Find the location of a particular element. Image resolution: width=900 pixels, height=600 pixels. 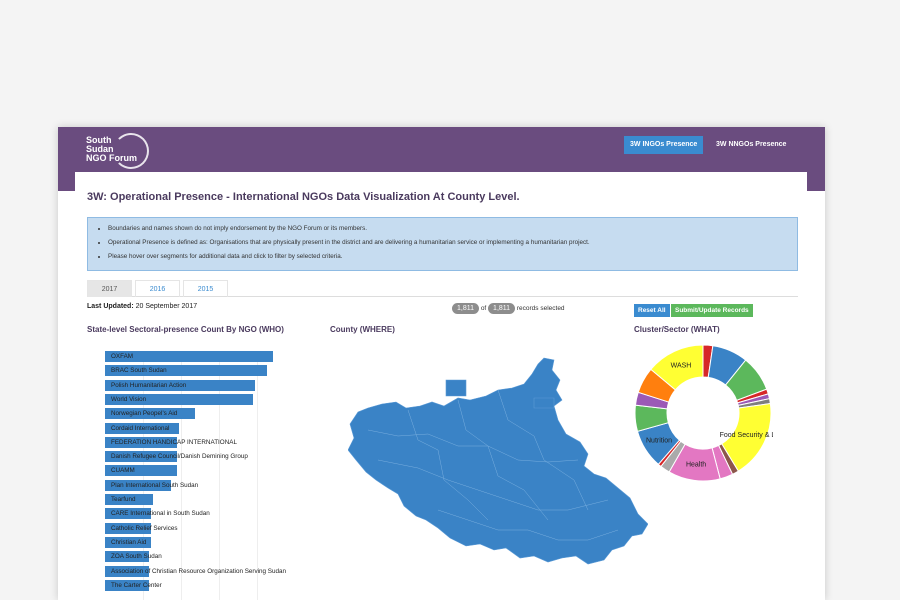

last-updated-value: 20 September 2017 is located at coordinates (166, 306).